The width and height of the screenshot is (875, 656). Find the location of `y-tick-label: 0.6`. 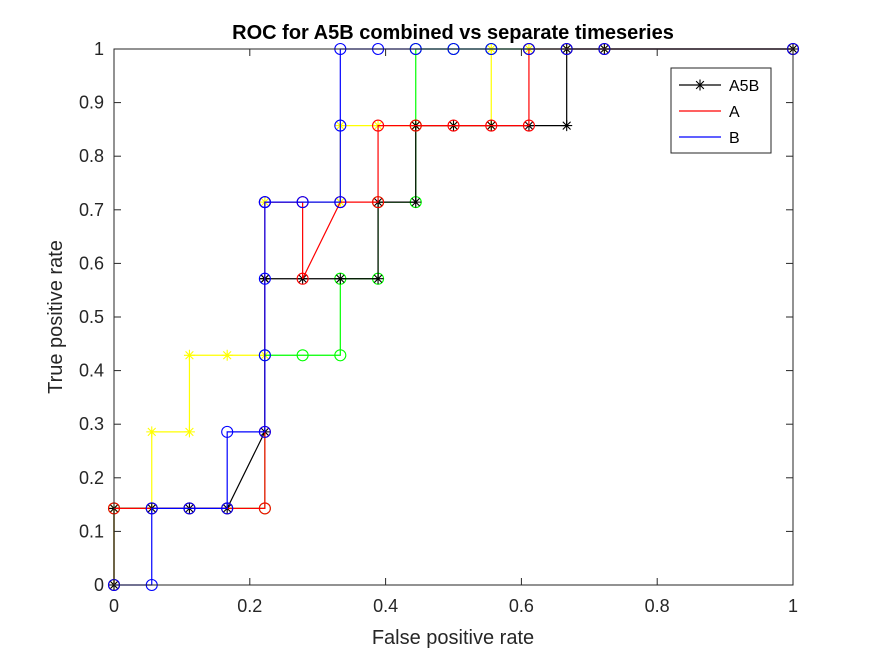

y-tick-label: 0.6 is located at coordinates (91, 263).